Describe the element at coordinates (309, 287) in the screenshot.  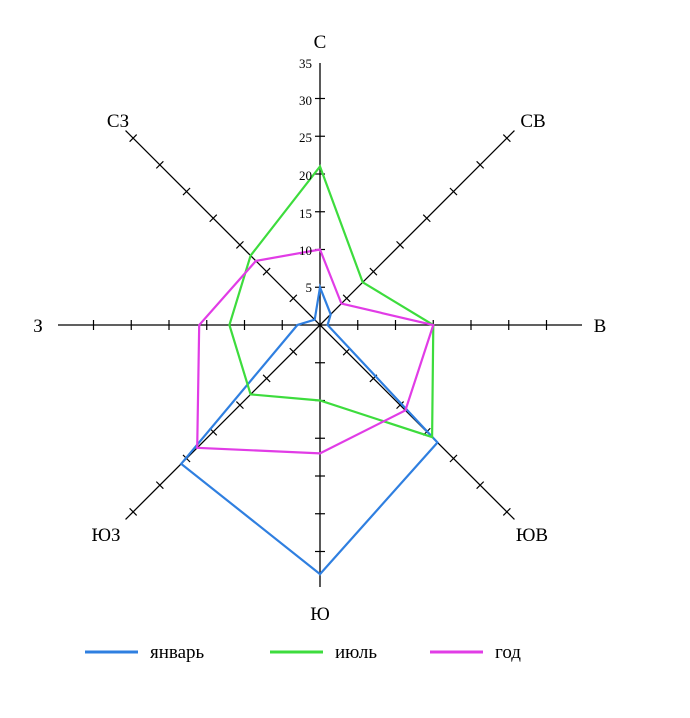
I see `tick-label-5: 5` at that location.